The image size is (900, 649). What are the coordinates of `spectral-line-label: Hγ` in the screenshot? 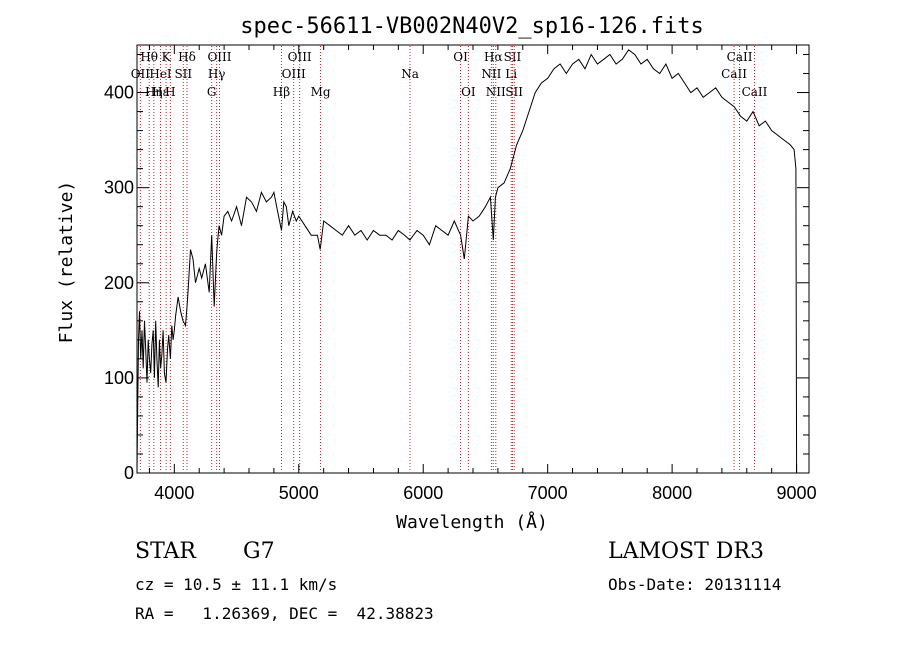 It's located at (217, 74).